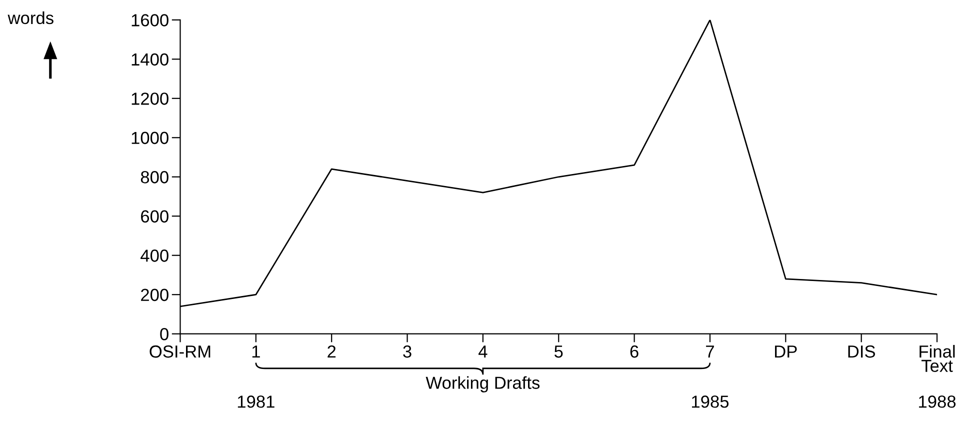 This screenshot has width=969, height=433. What do you see at coordinates (31, 17) in the screenshot?
I see `y-axis-title: words` at bounding box center [31, 17].